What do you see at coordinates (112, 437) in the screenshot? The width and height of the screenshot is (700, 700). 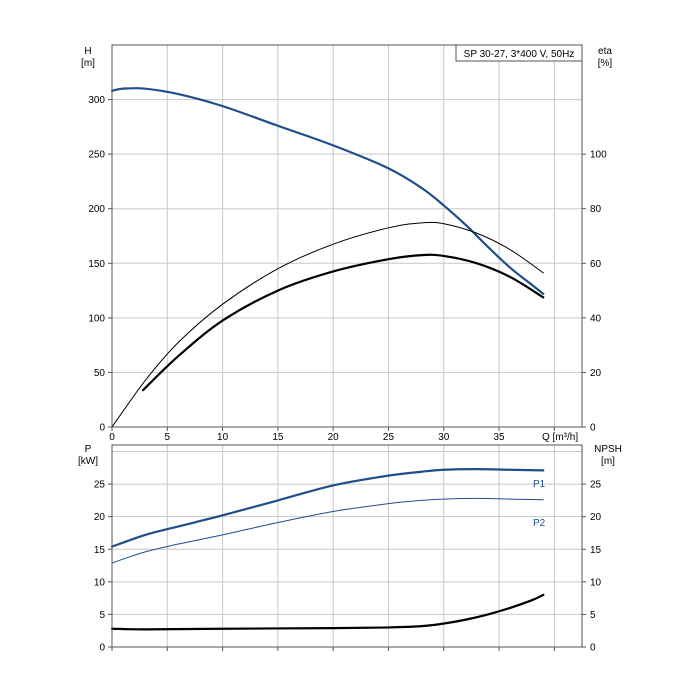 I see `x-axis-tick-label: 0` at bounding box center [112, 437].